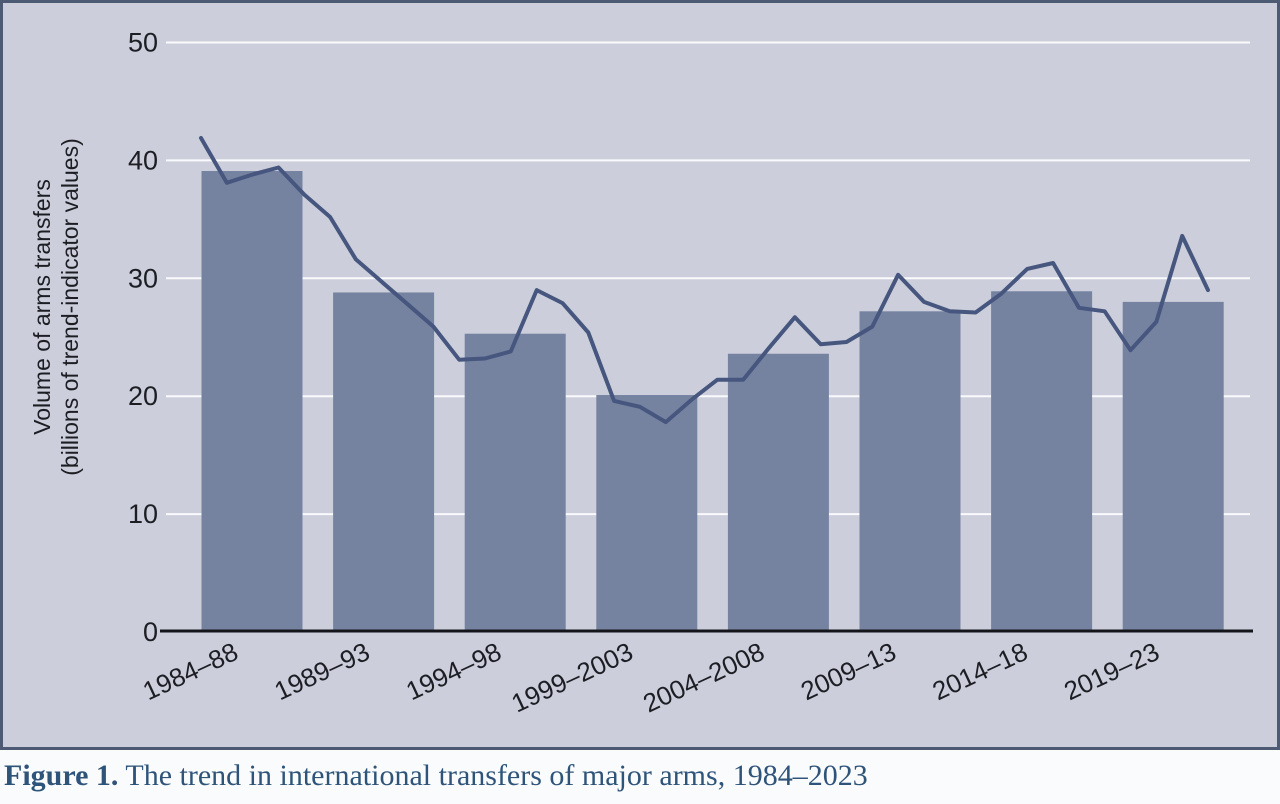 The width and height of the screenshot is (1280, 804). Describe the element at coordinates (252, 402) in the screenshot. I see `bar-1984–88` at that location.